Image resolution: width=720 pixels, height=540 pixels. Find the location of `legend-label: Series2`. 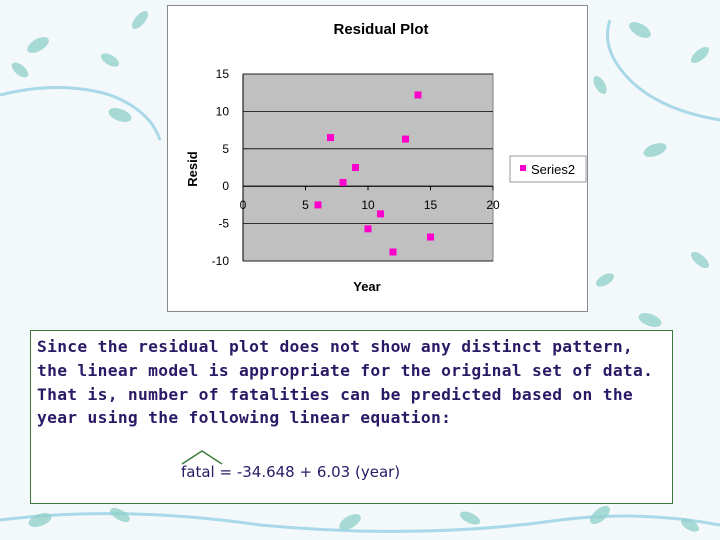

legend-label: Series2 is located at coordinates (553, 169).